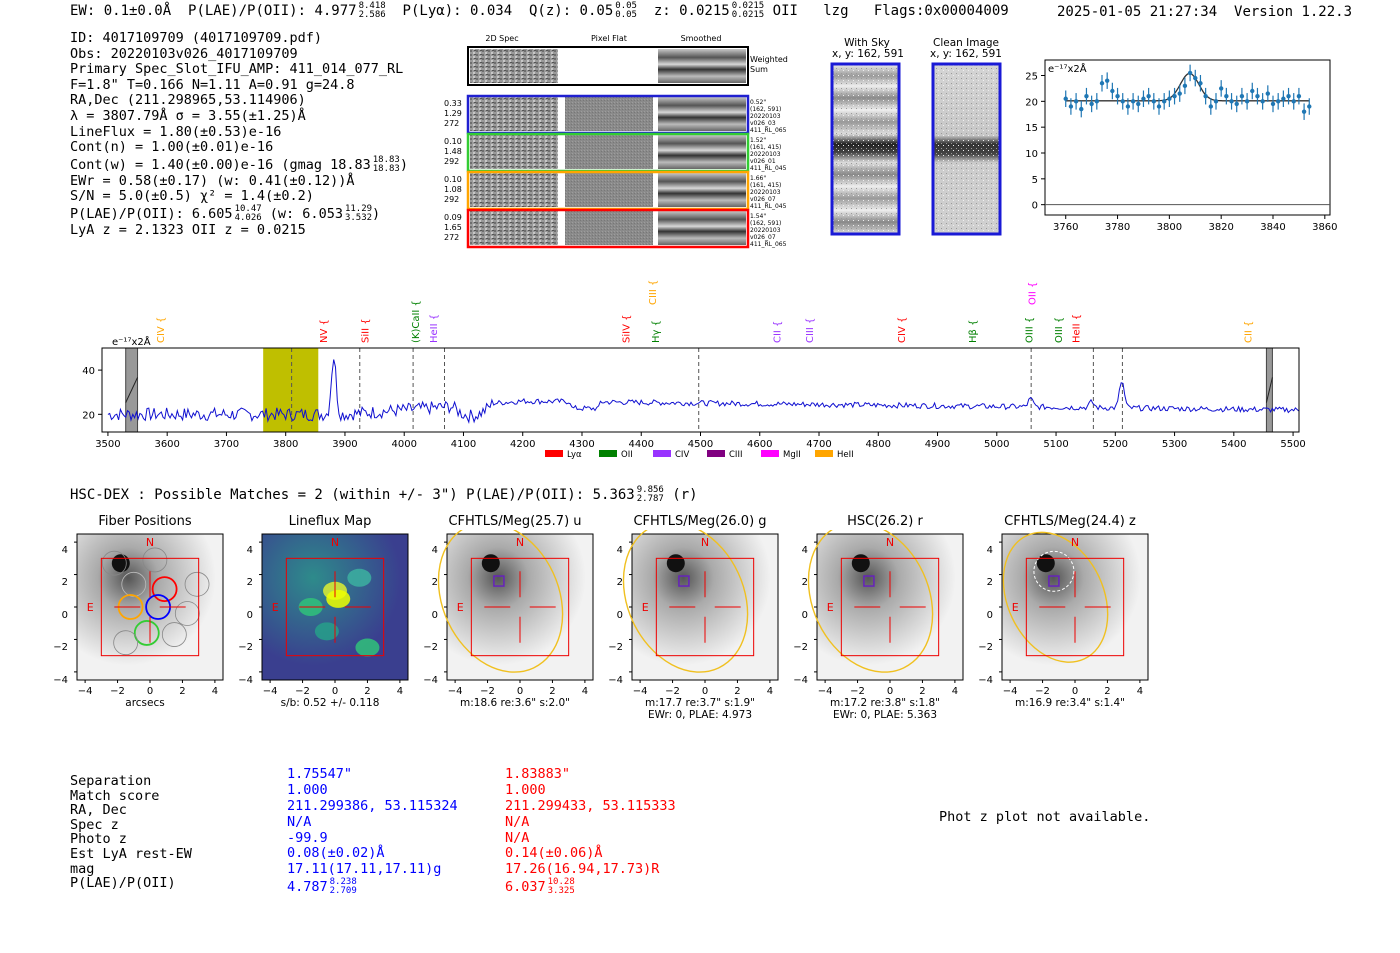 The height and width of the screenshot is (953, 1400). Describe the element at coordinates (810, 330) in the screenshot. I see `svg-text: CIII {` at that location.